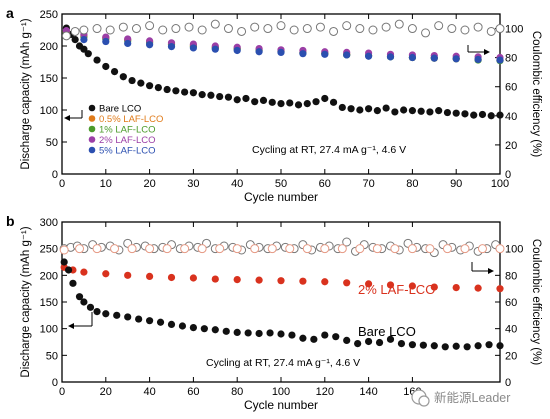 The image size is (550, 419). I want to click on y-tick-label: 300, so click(49, 223).